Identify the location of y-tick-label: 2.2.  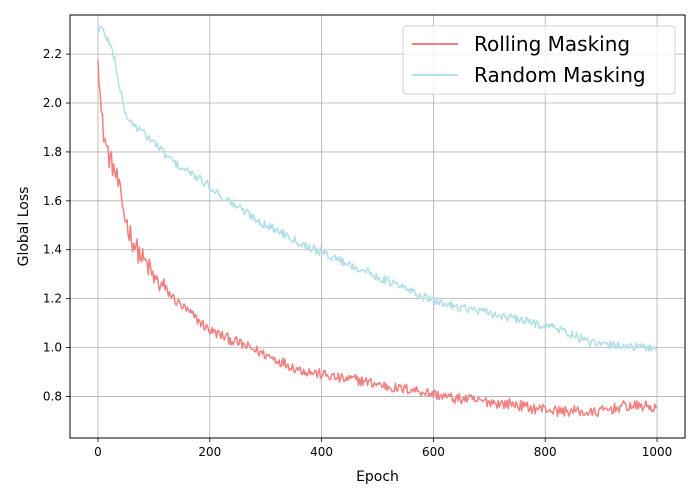
(52, 54).